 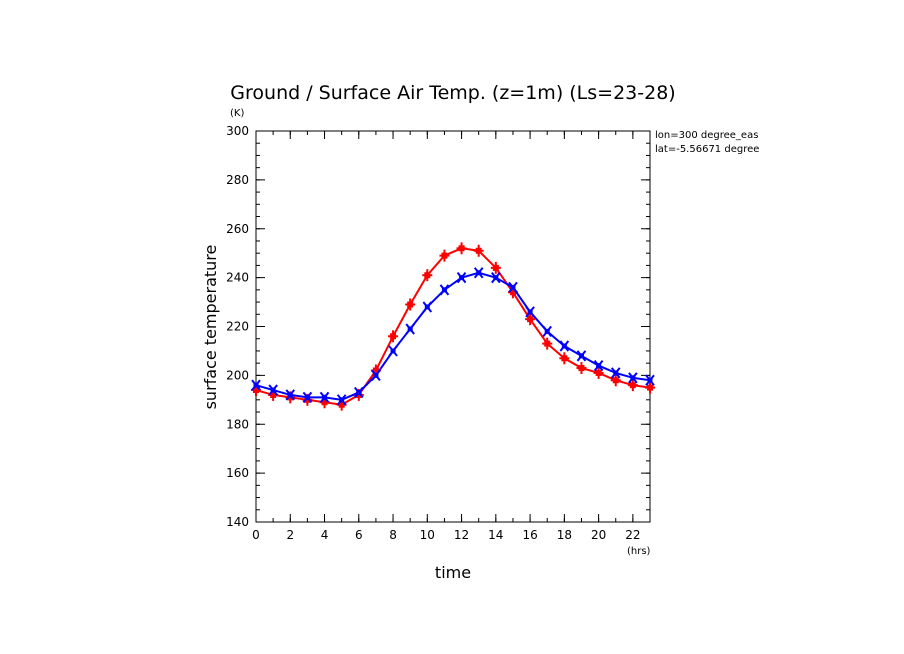 What do you see at coordinates (632, 535) in the screenshot?
I see `x-tick-label: 22` at bounding box center [632, 535].